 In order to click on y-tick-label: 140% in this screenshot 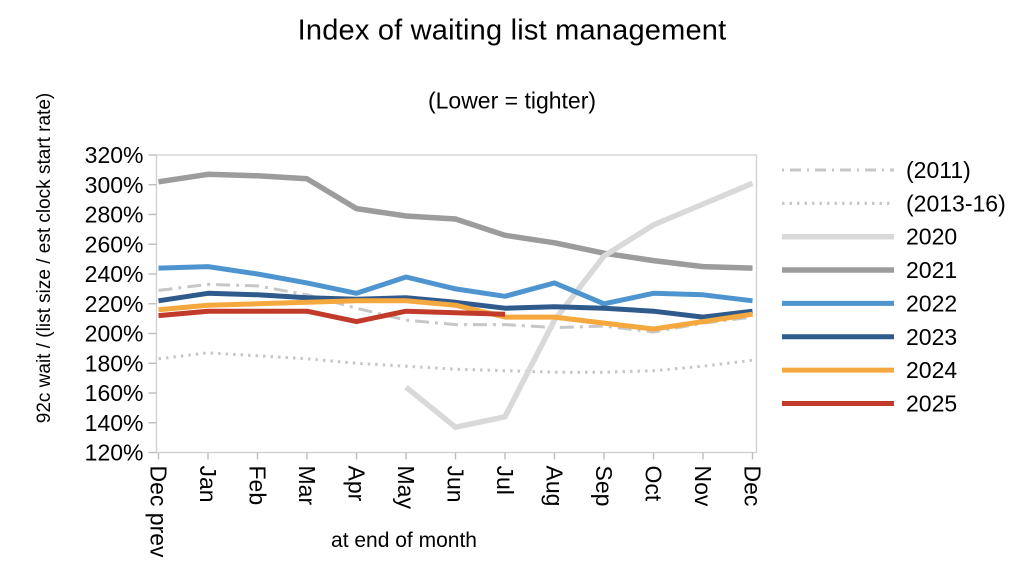, I will do `click(114, 423)`.